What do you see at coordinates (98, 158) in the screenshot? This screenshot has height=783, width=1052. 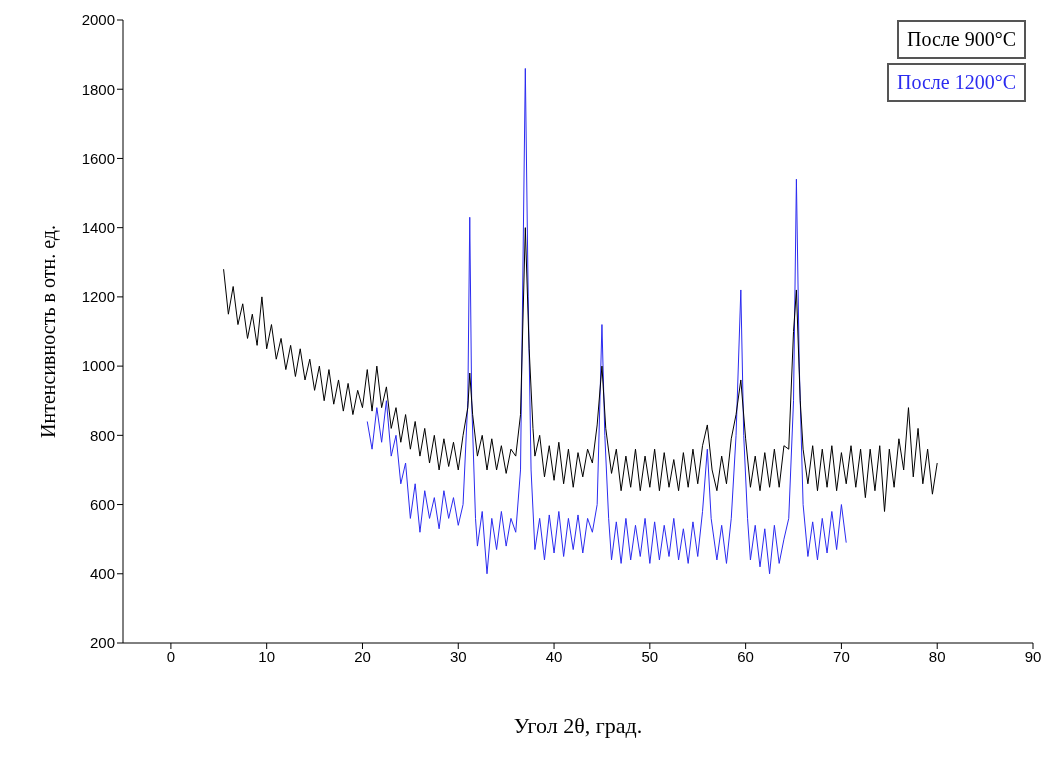 I see `y-tick-label: 1600` at bounding box center [98, 158].